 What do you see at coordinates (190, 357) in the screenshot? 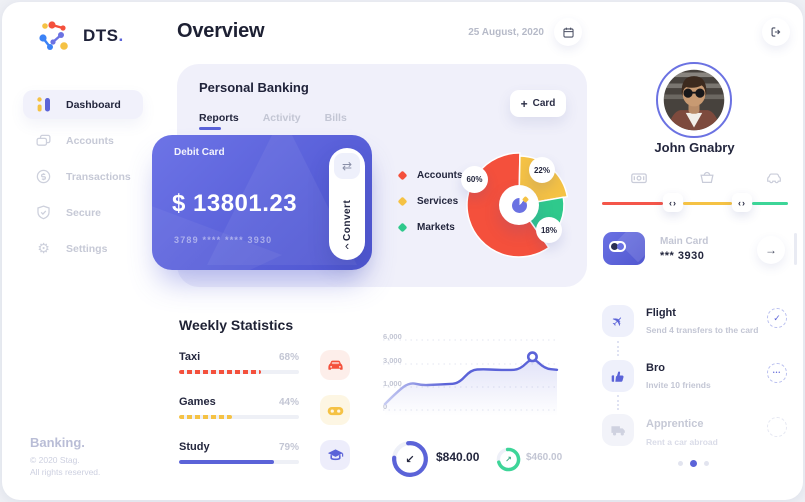
I see `weekly-row-label: Taxi` at bounding box center [190, 357].